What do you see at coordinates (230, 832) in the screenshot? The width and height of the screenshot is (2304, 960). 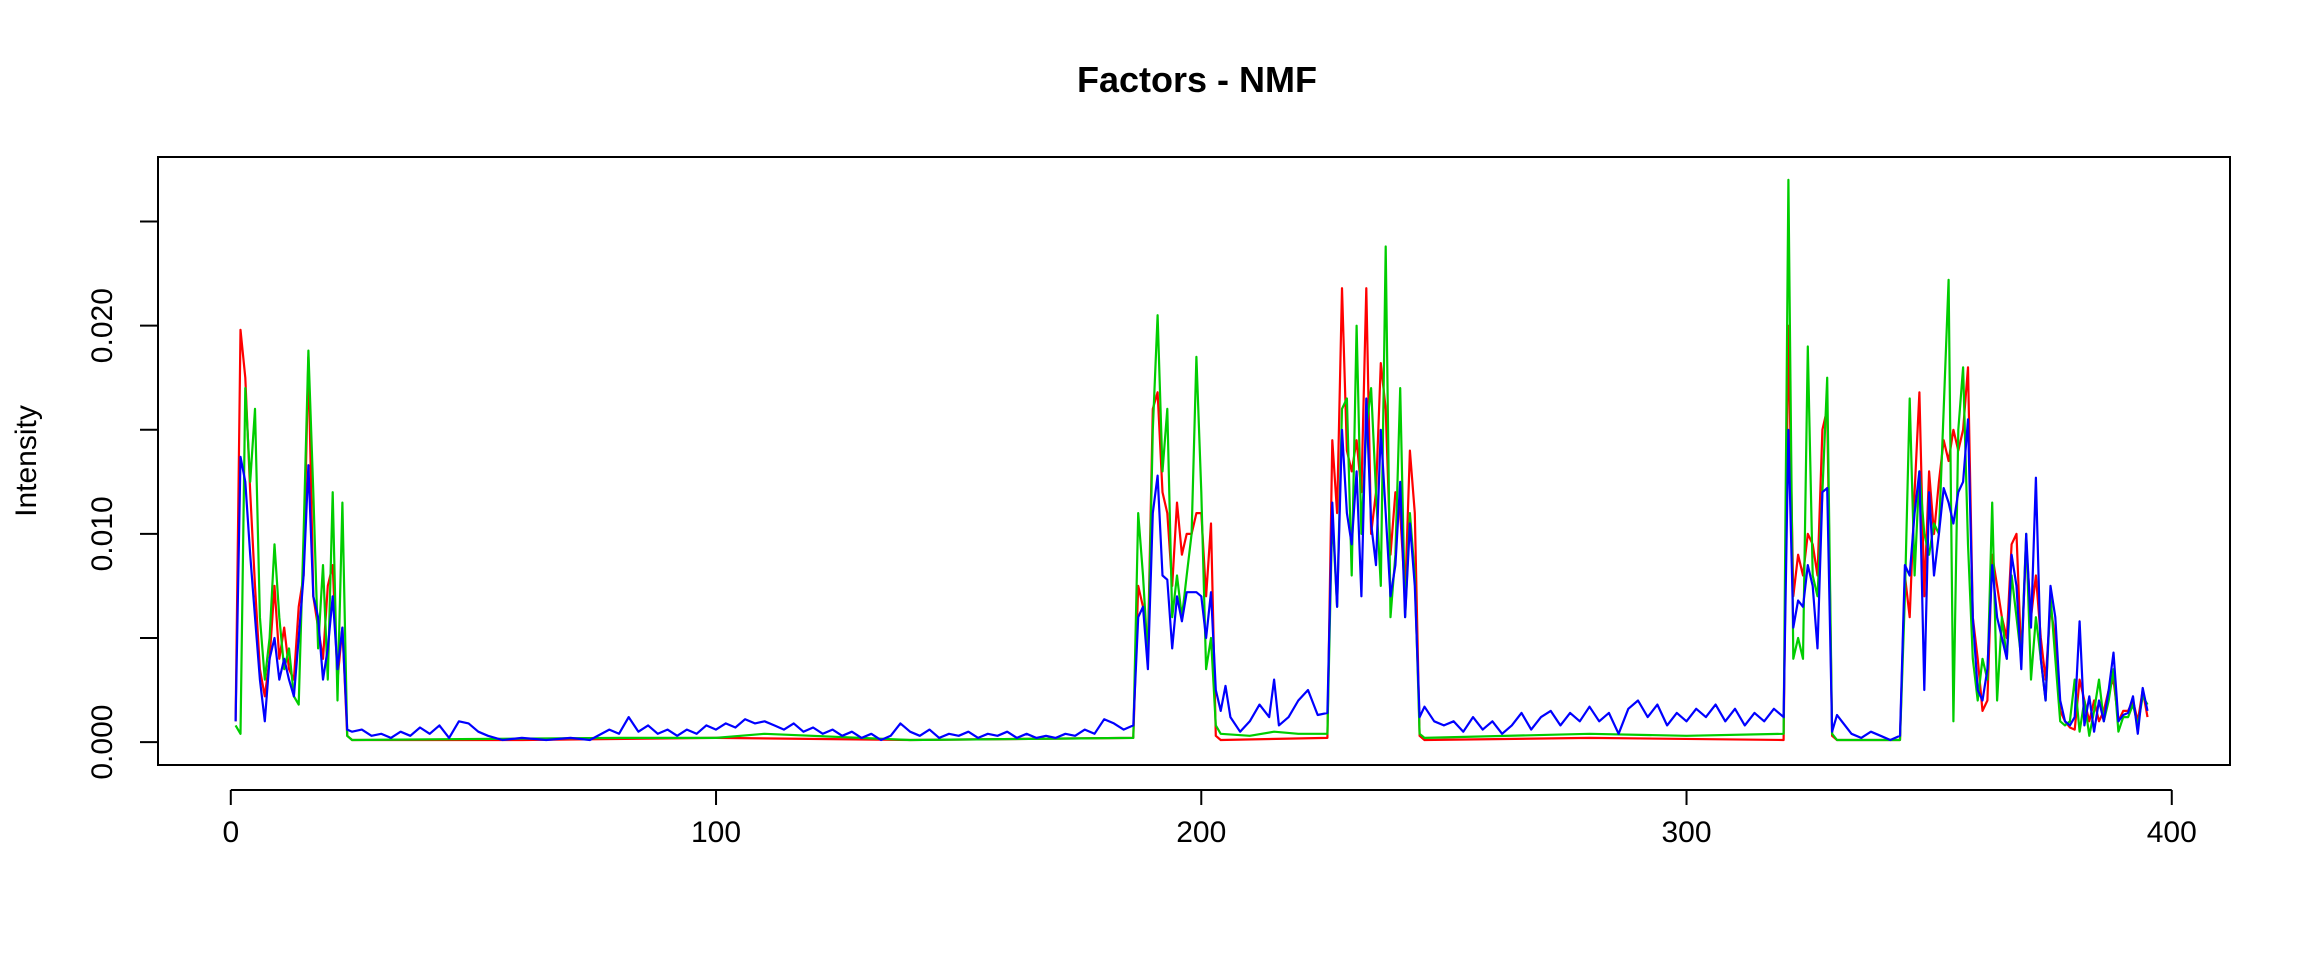 I see `x-tick-label: 0` at bounding box center [230, 832].